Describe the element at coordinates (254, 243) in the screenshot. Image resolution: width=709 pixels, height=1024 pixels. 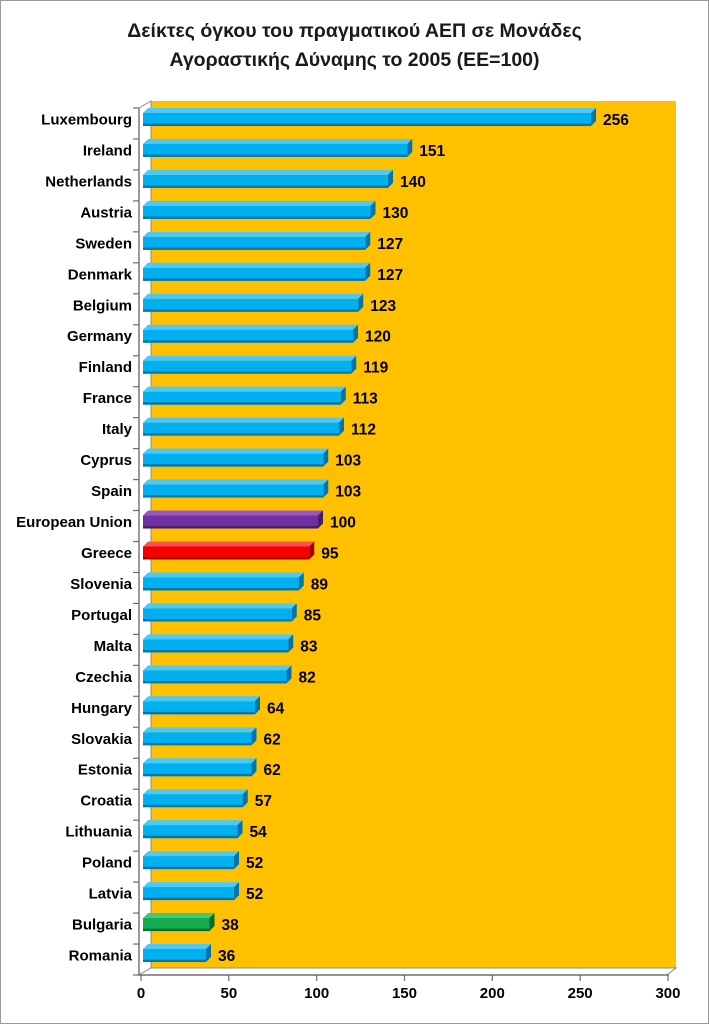
I see `bar-sweden` at that location.